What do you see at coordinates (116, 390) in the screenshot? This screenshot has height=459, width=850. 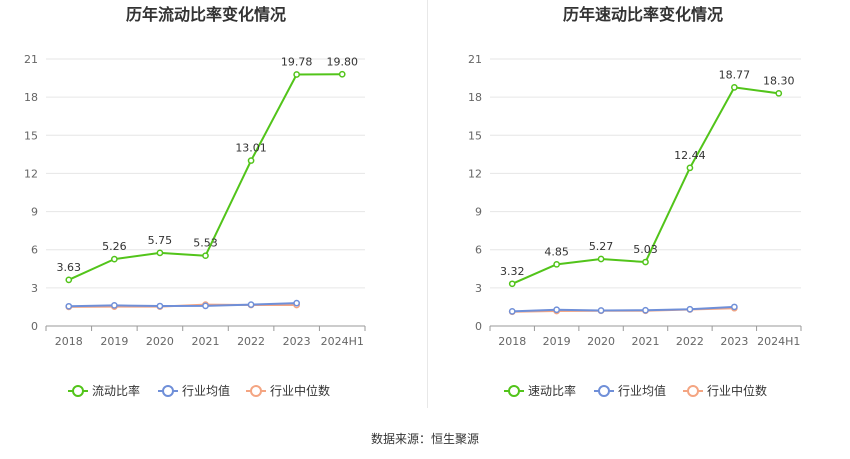 I see `legend-label: 流动比率` at bounding box center [116, 390].